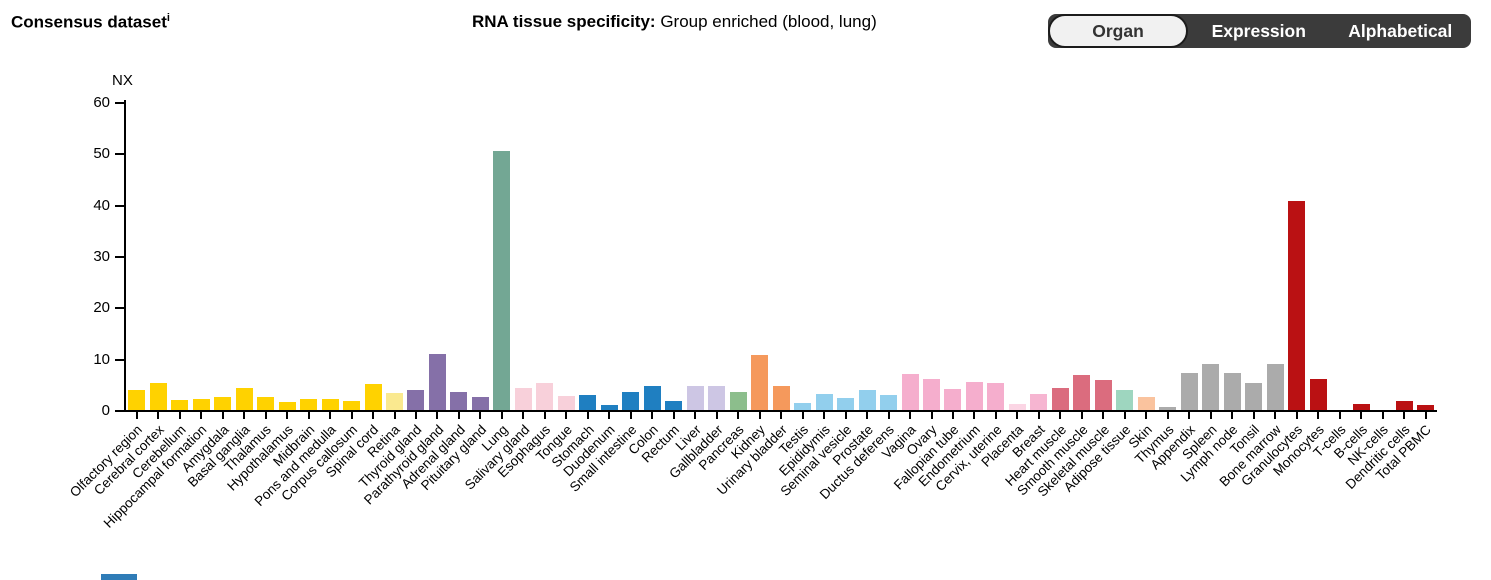 Image resolution: width=1491 pixels, height=580 pixels. Describe the element at coordinates (564, 21) in the screenshot. I see `rna-specificity-label: RNA tissue specificity:` at that location.